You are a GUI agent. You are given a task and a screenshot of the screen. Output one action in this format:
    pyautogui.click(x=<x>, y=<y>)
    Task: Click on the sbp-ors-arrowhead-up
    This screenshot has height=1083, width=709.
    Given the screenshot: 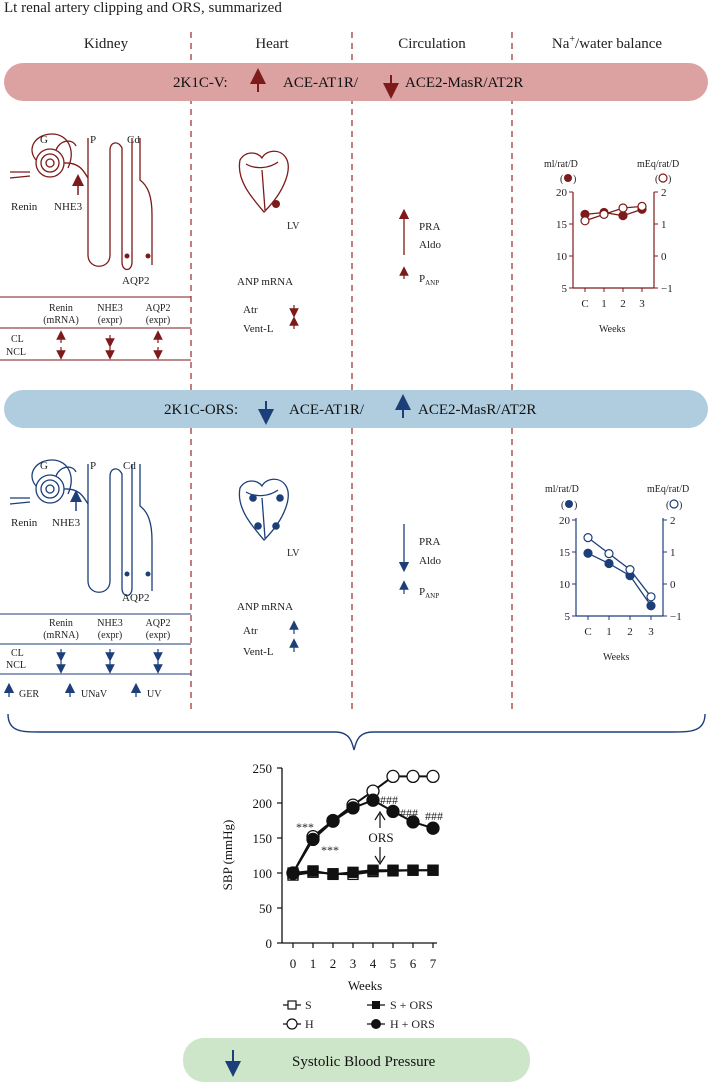 What is the action you would take?
    pyautogui.click(x=380, y=815)
    